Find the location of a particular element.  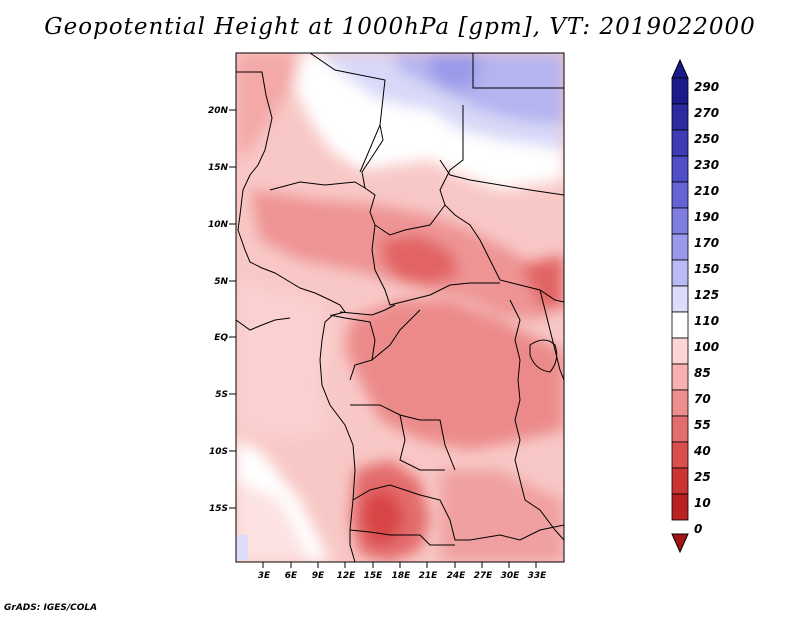

colorbar-label: 250 is located at coordinates (706, 139).